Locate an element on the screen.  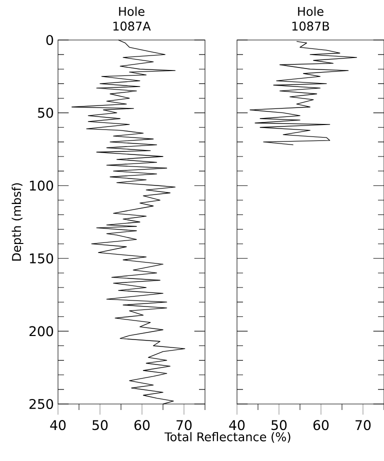
x-axis-title: Total Reflectance (%) is located at coordinates (227, 437).